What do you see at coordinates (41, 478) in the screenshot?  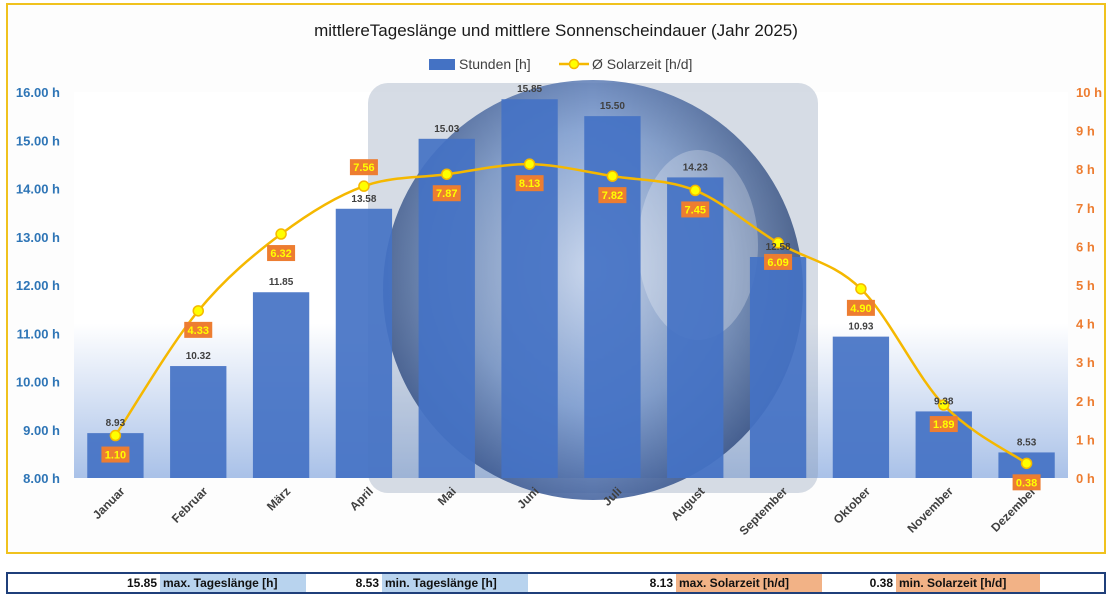 I see `left-axis-tick-label: 8.00 h` at bounding box center [41, 478].